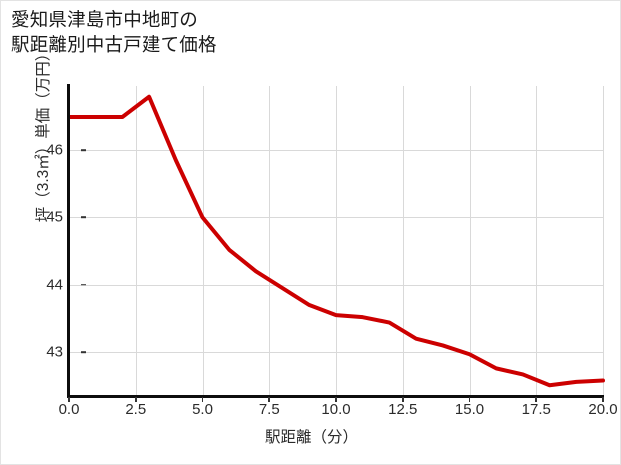 This screenshot has height=465, width=621. I want to click on x-tick-mark-7.5, so click(269, 399).